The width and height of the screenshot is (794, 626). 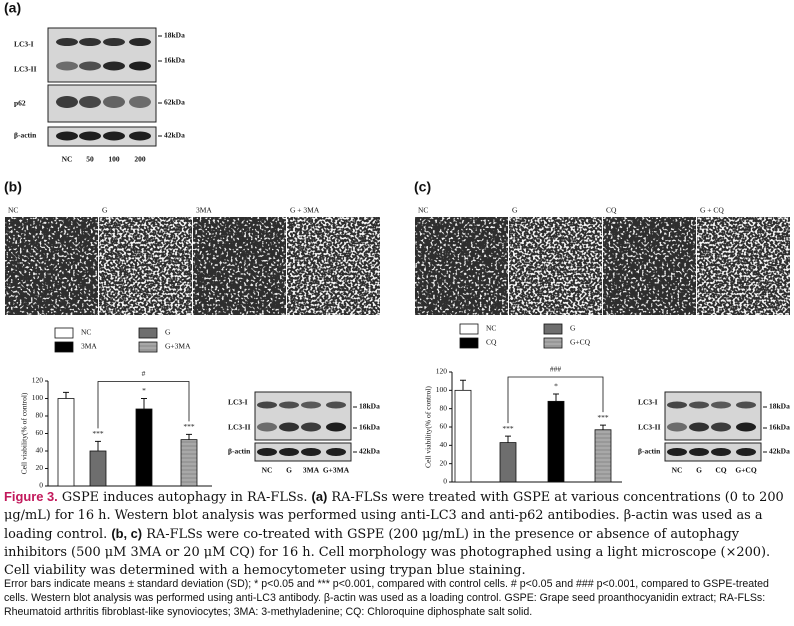 What do you see at coordinates (174, 35) in the screenshot?
I see `marker-label: 18kDa` at bounding box center [174, 35].